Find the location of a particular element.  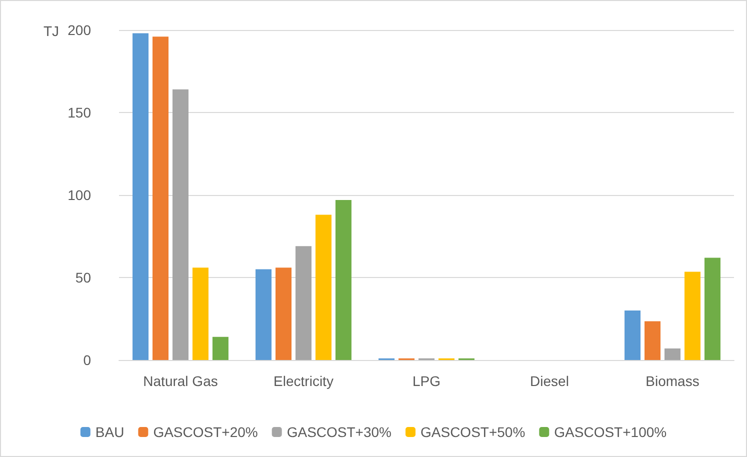

legend-label: GASCOST+30% is located at coordinates (339, 432).